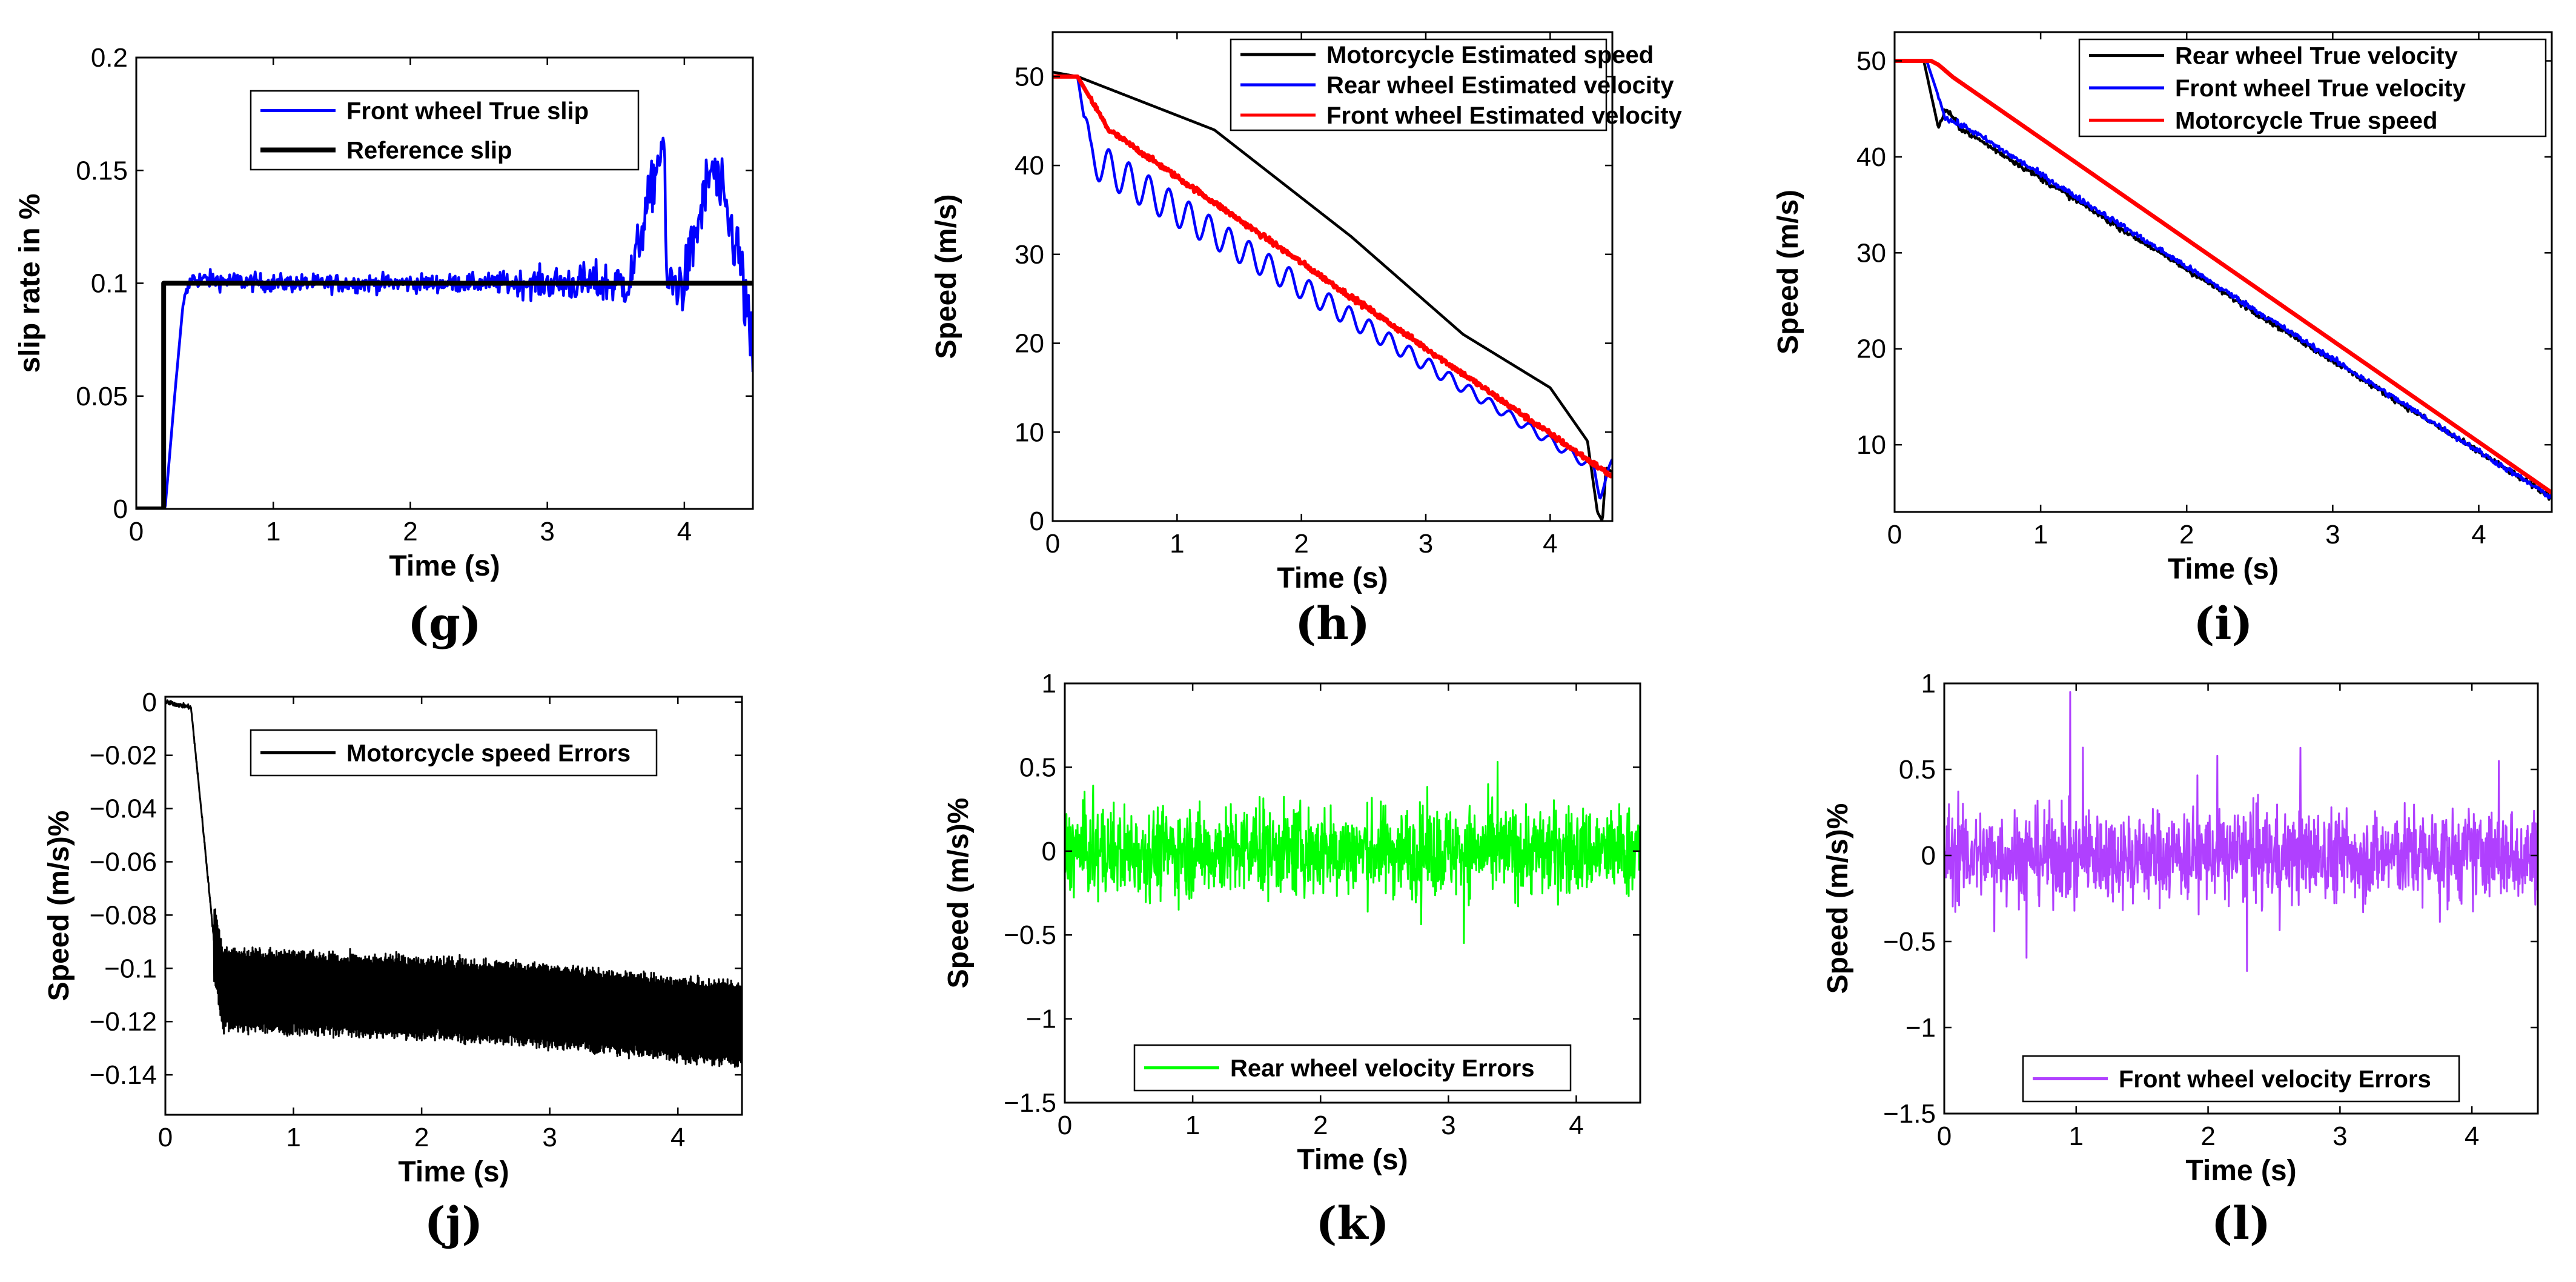 The image size is (2576, 1282). I want to click on legend-label: Rear wheel velocity Errors, so click(1382, 1068).